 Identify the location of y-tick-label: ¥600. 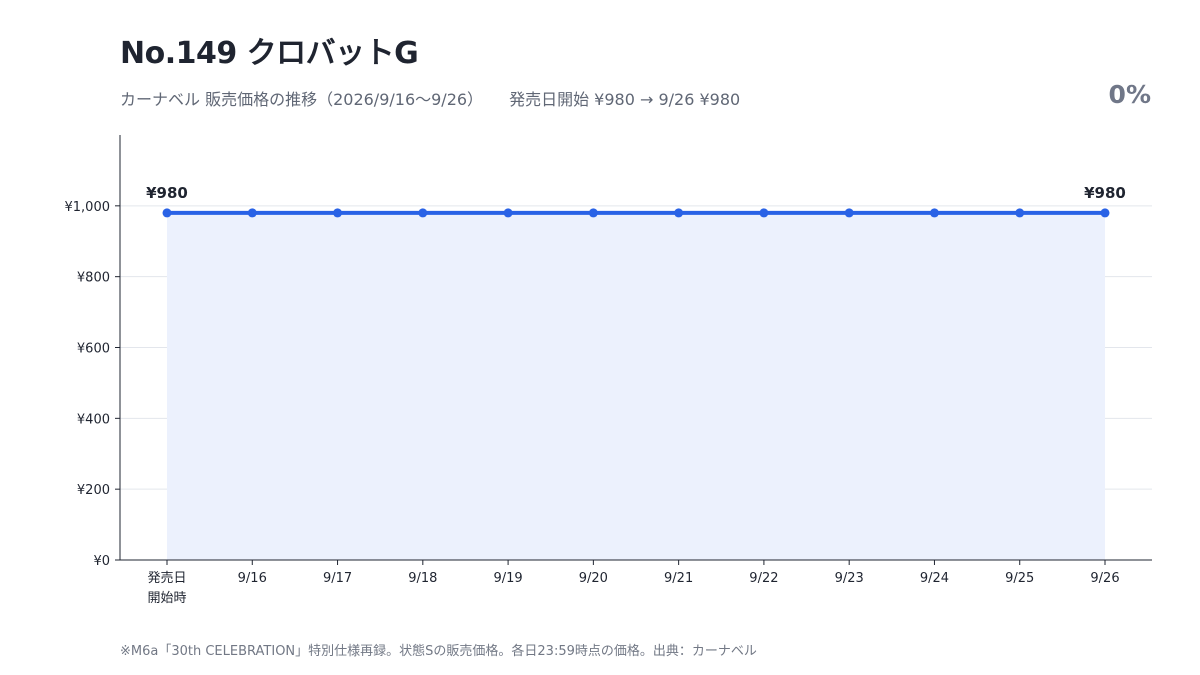
(93, 349).